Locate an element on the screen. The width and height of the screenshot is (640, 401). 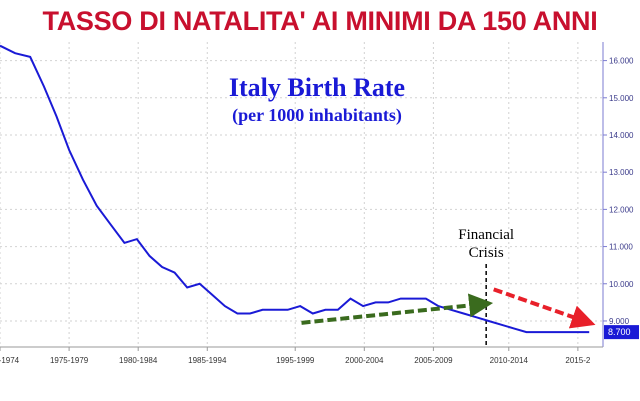
red-trend-arrow is located at coordinates (544, 308).